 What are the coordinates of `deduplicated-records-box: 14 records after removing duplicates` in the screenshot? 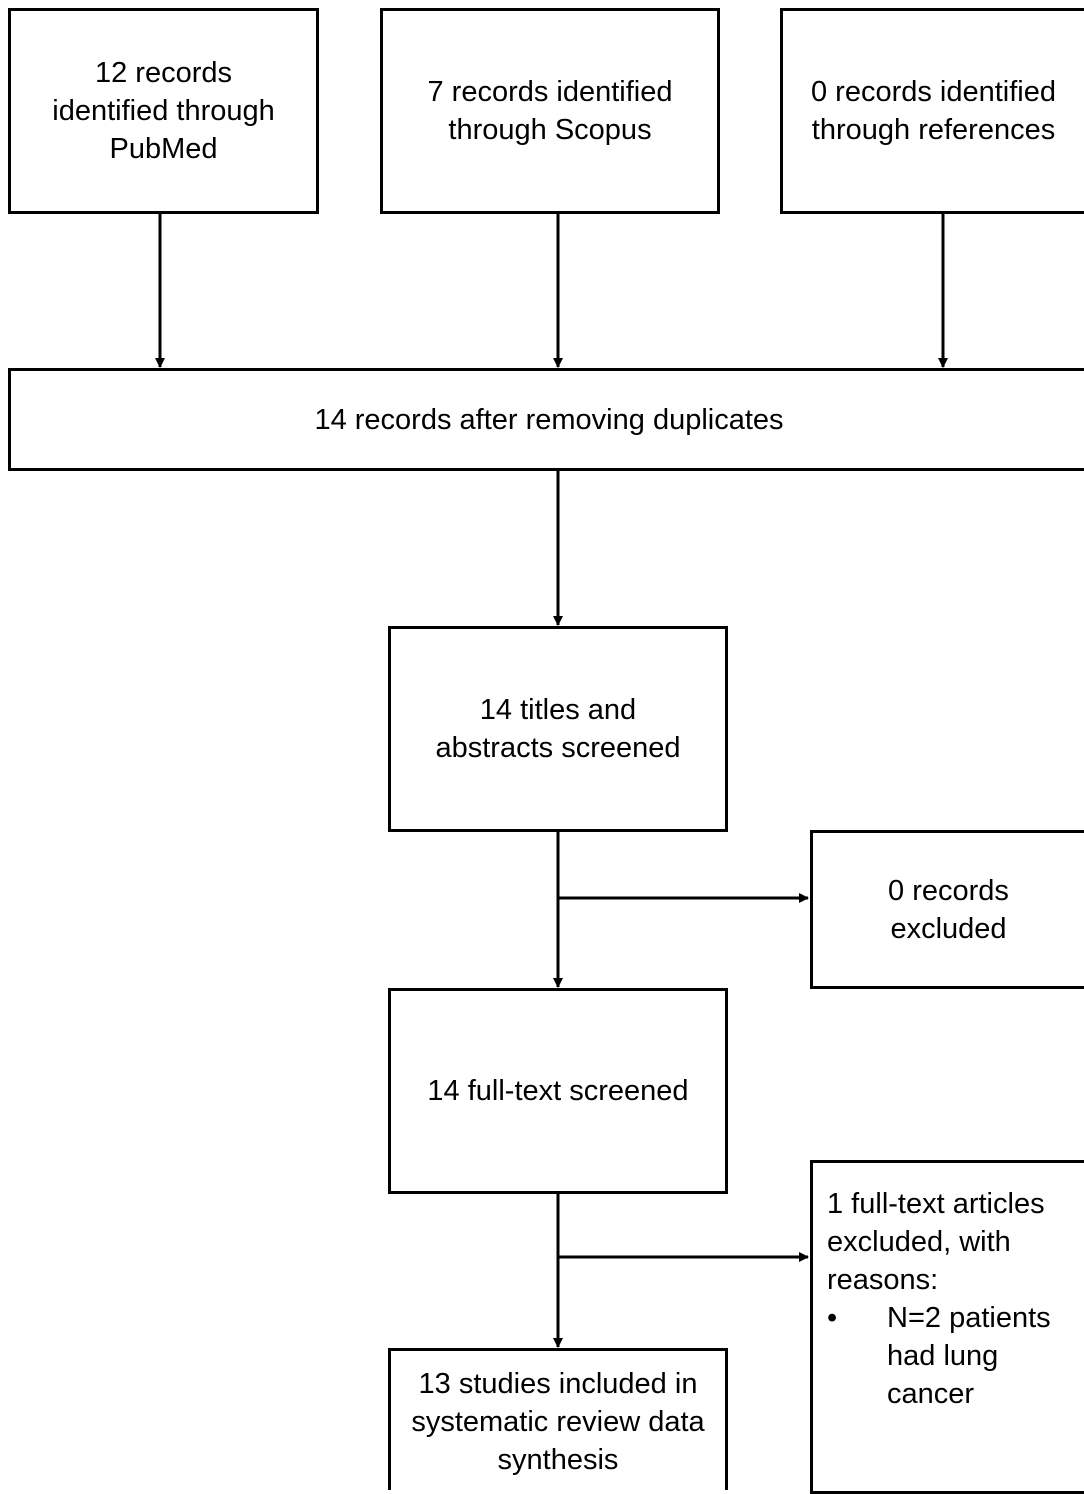 It's located at (546, 419).